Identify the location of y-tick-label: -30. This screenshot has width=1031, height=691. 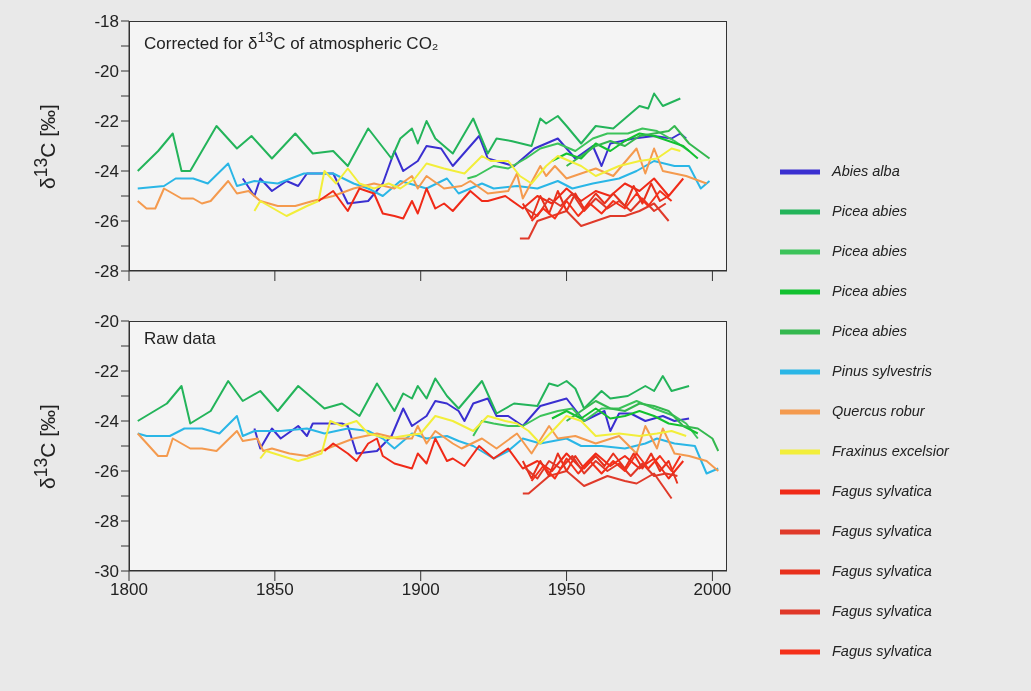
(106, 572).